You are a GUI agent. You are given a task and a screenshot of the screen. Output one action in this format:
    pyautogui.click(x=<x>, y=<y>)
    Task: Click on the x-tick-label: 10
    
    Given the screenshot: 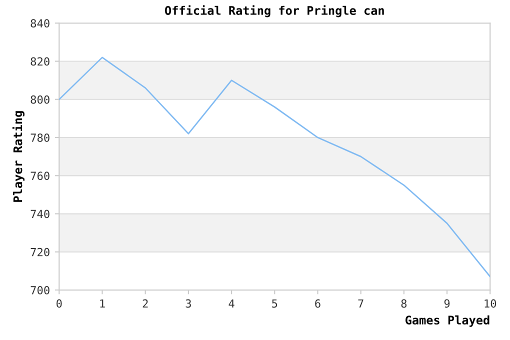 What is the action you would take?
    pyautogui.click(x=490, y=303)
    